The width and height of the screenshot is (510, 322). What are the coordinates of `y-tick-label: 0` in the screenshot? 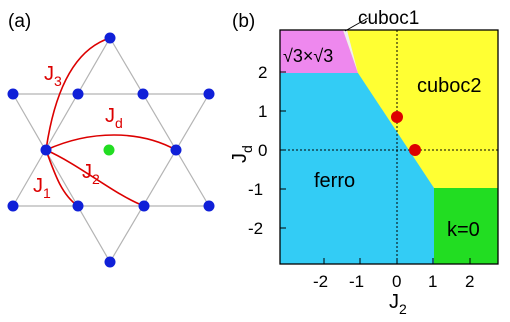 It's located at (262, 150).